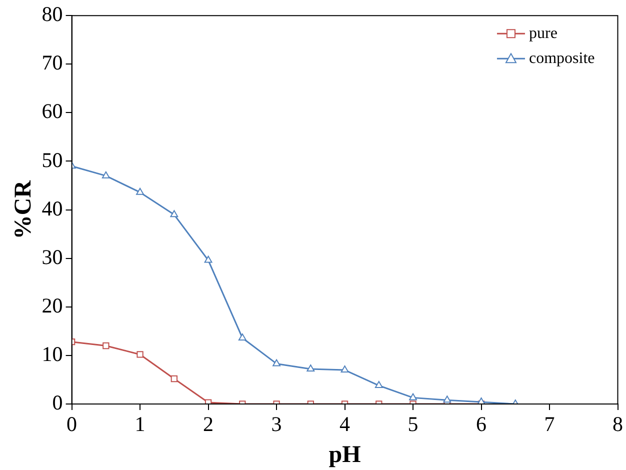  I want to click on x-tick-label: 1, so click(140, 424).